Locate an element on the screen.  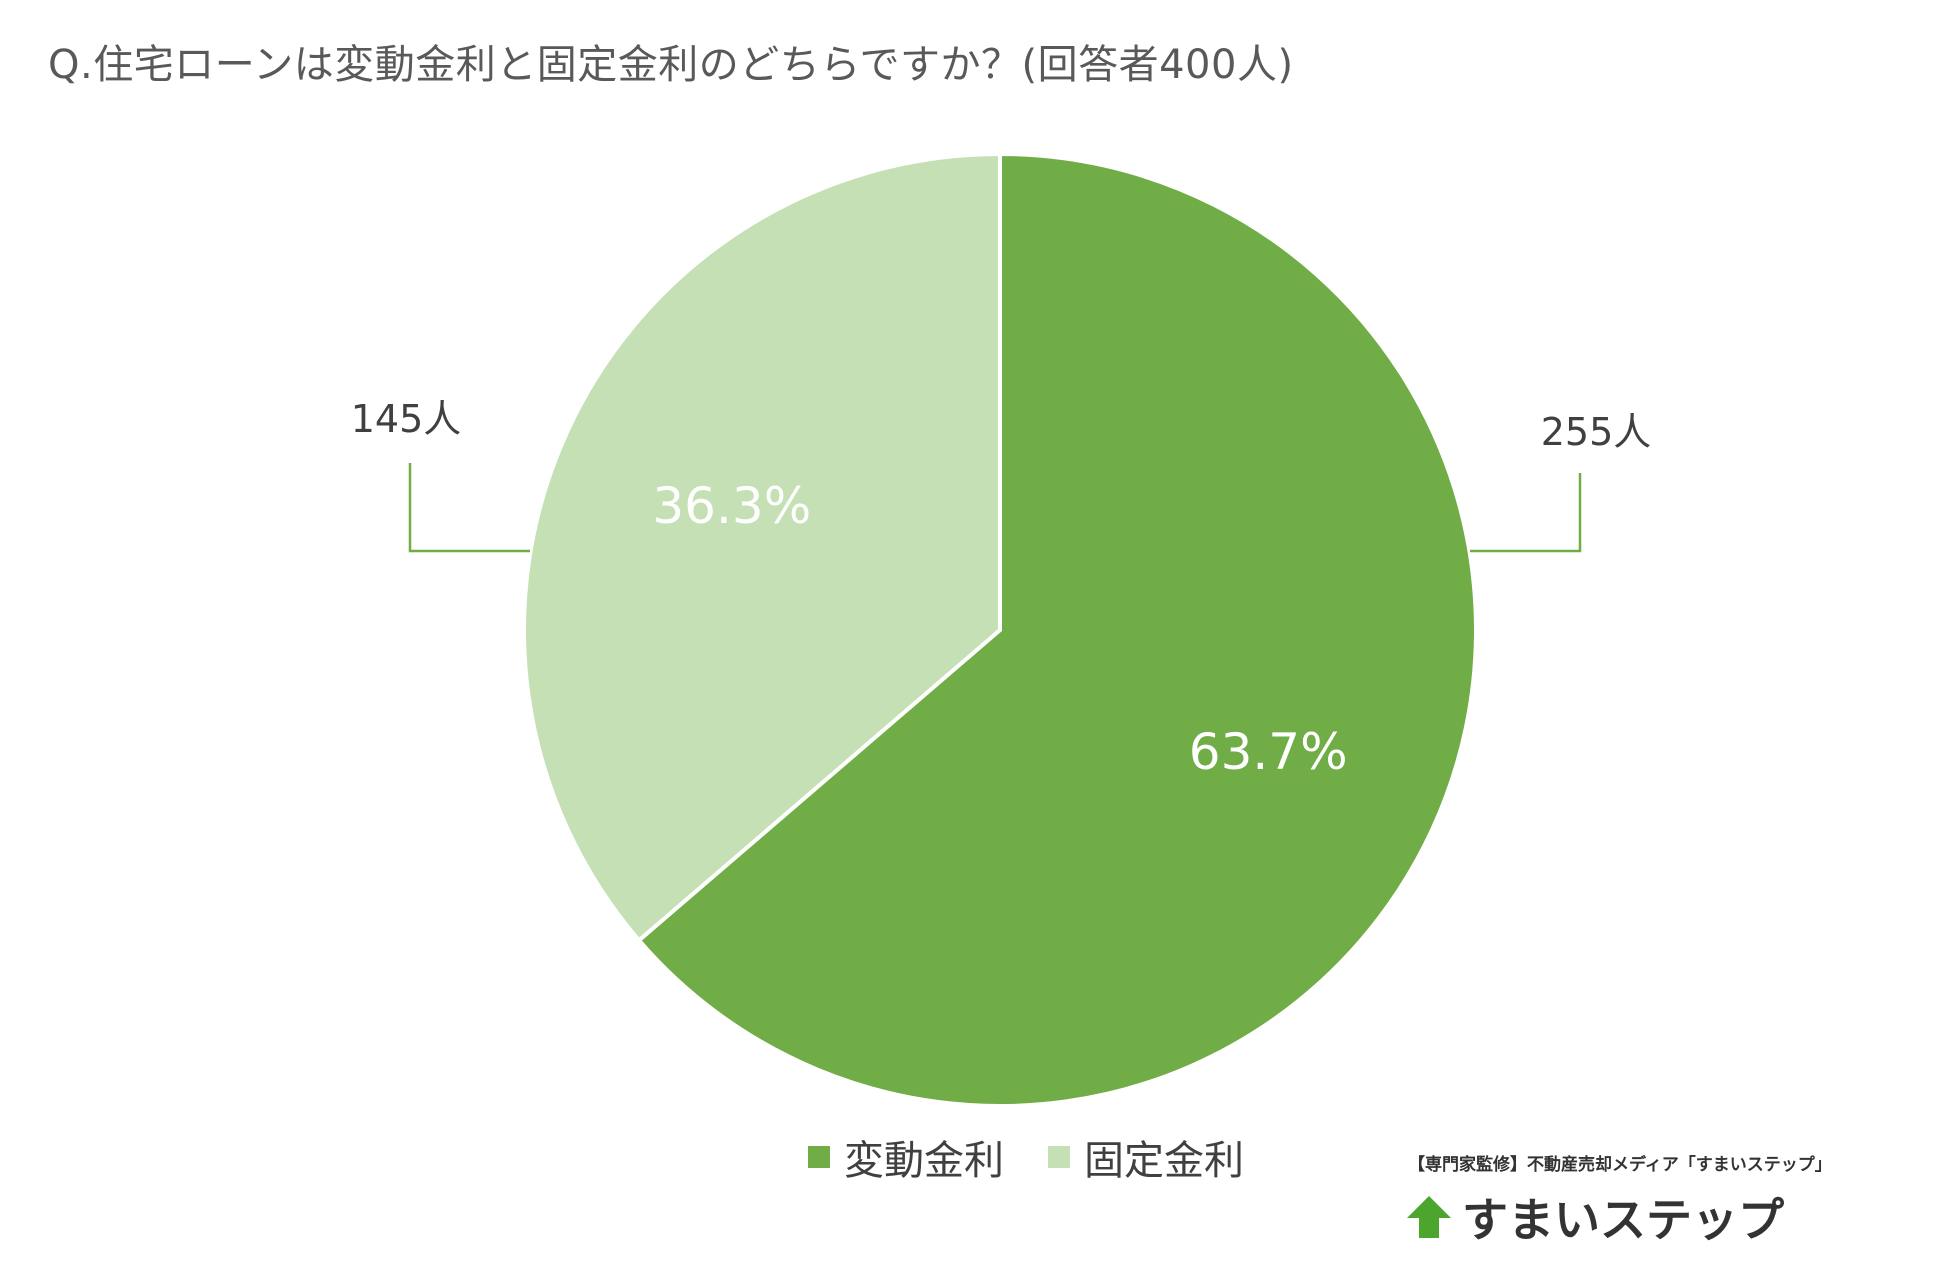
legend: 変動金利 固定金利 is located at coordinates (1048, 1157).